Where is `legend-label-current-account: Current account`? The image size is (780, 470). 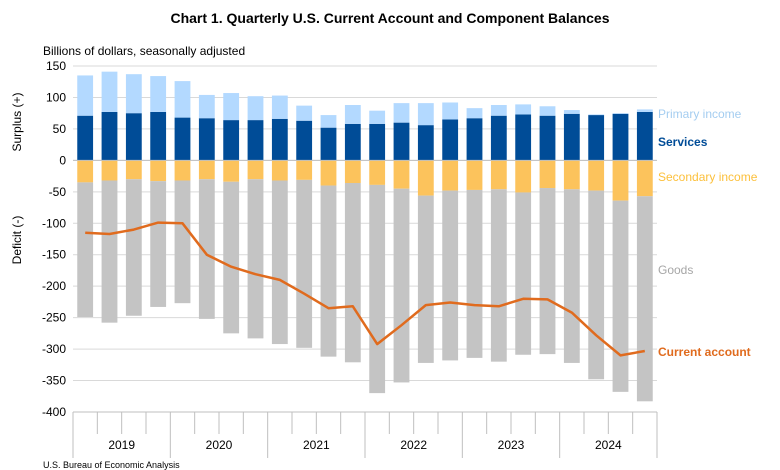
legend-label-current-account: Current account is located at coordinates (704, 352).